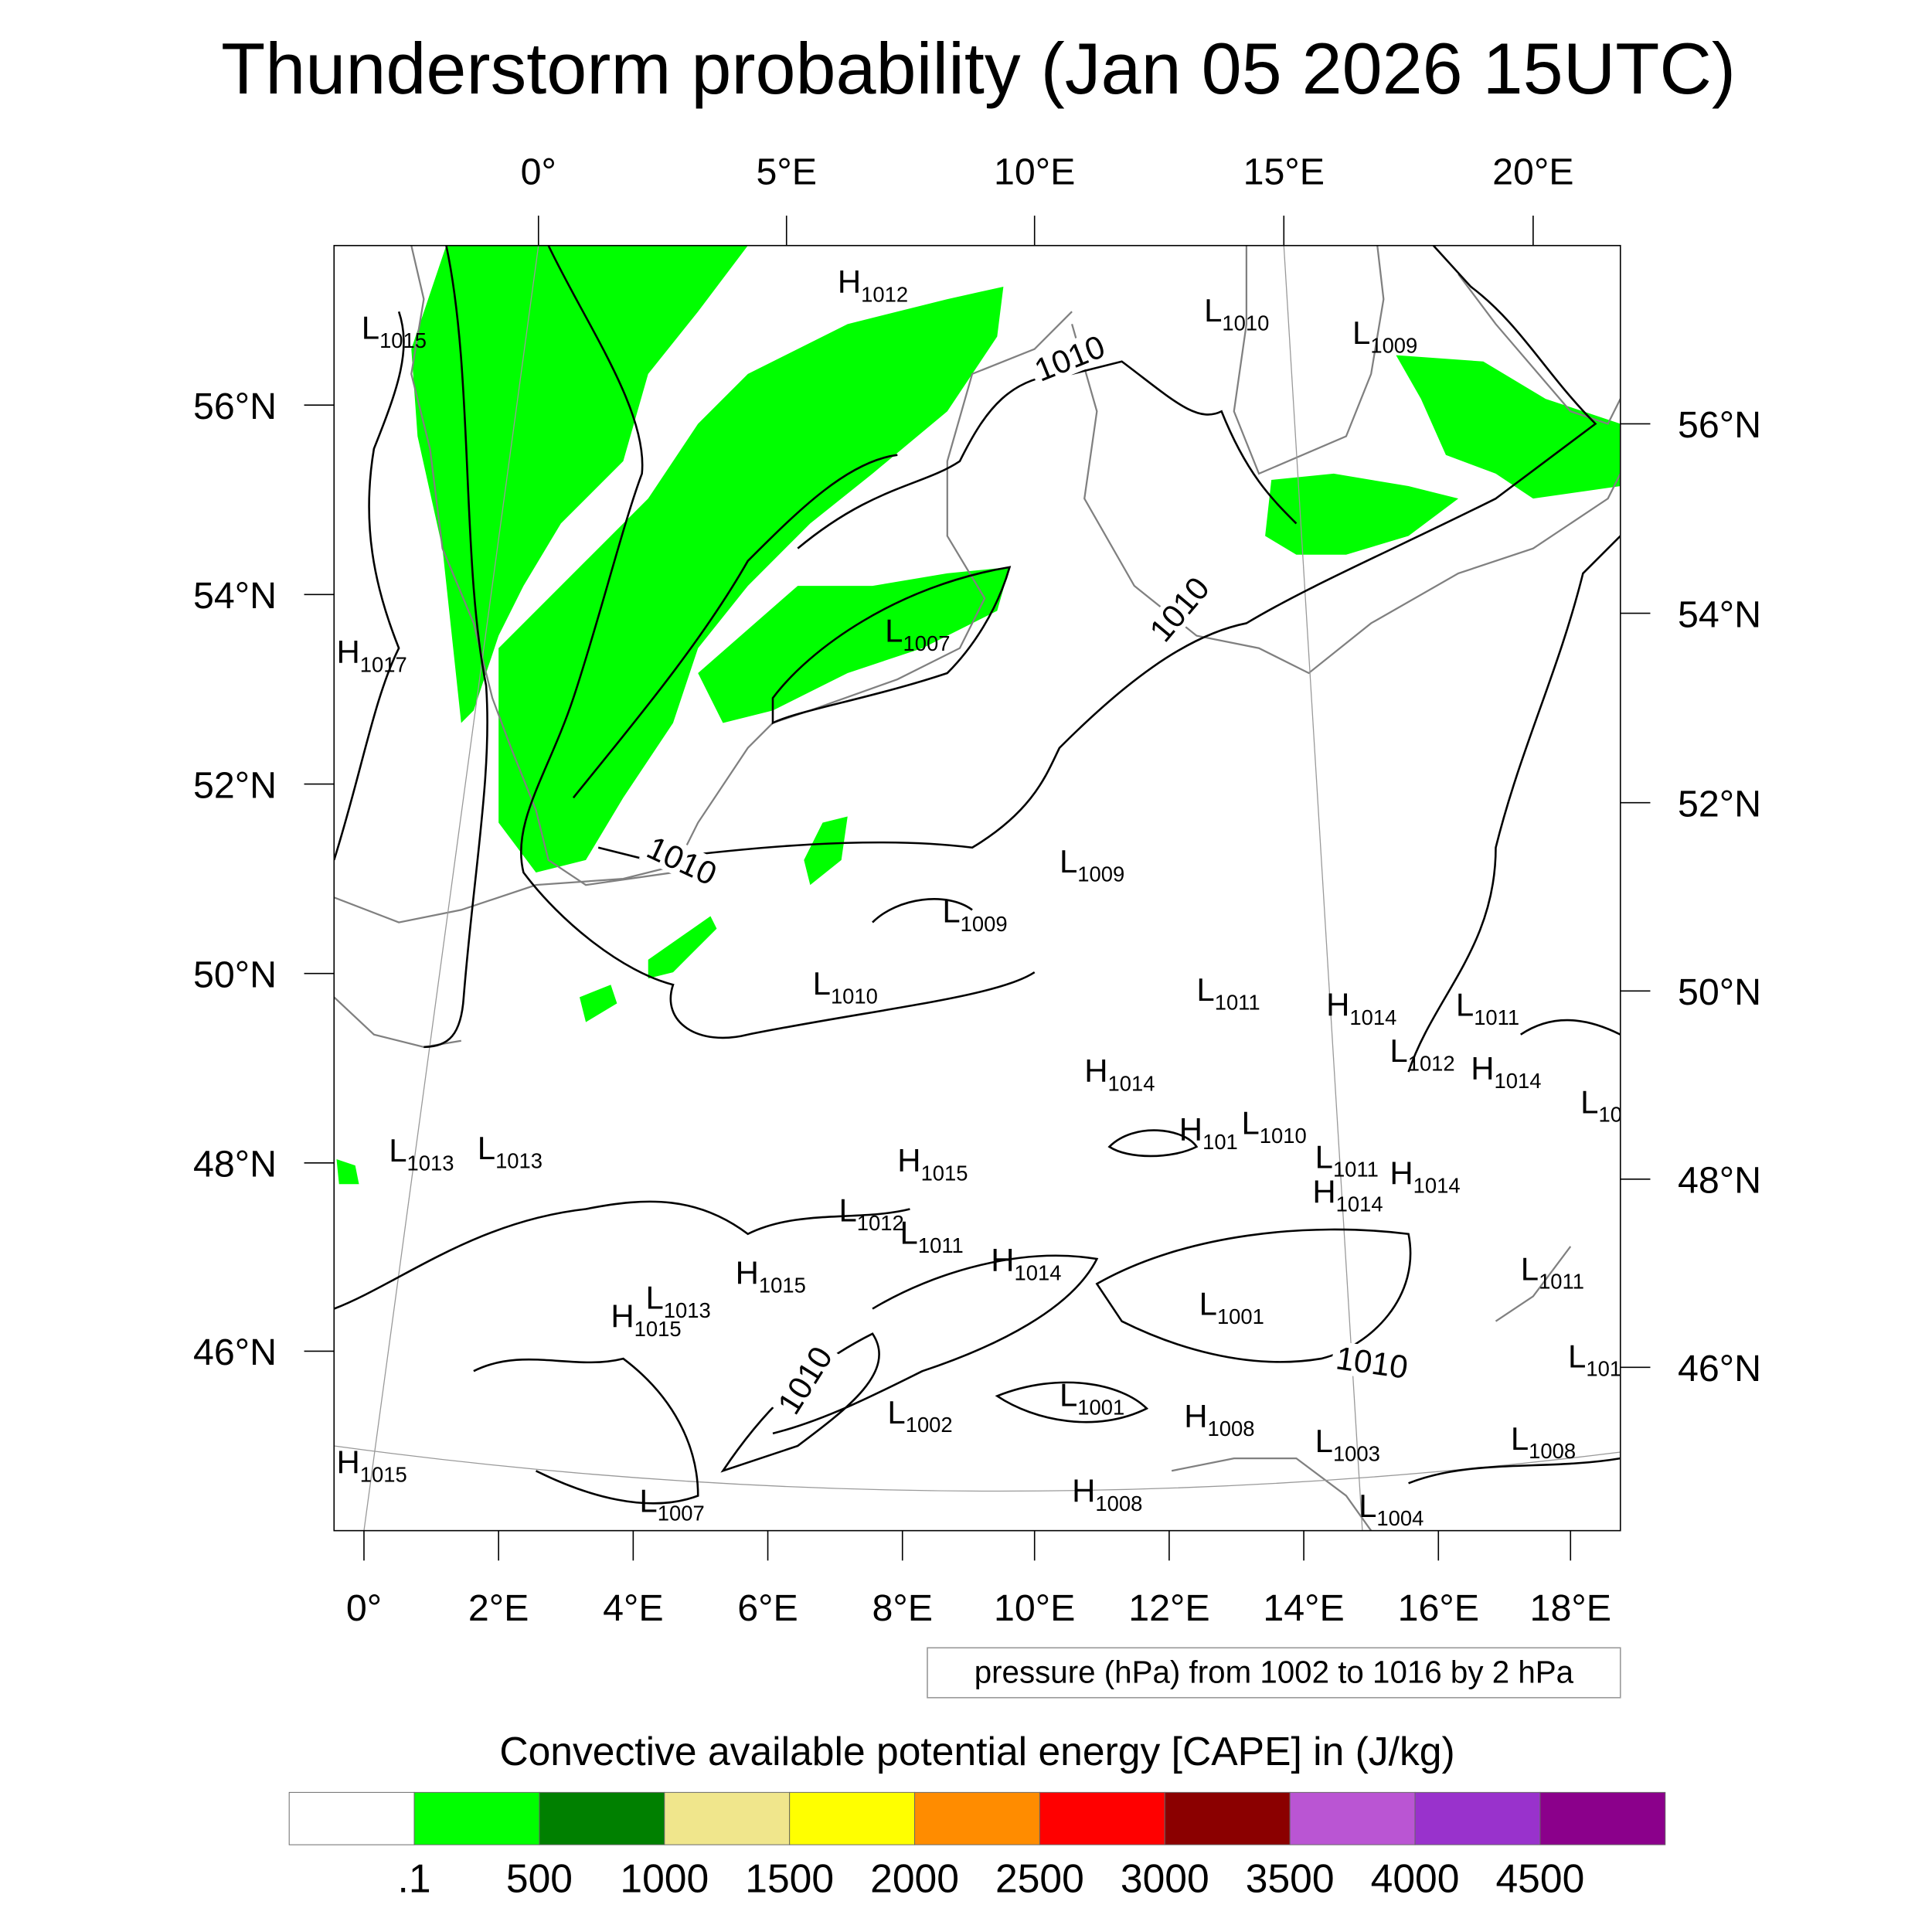  Describe the element at coordinates (677, 1301) in the screenshot. I see `low-pressure-center: L1013` at that location.